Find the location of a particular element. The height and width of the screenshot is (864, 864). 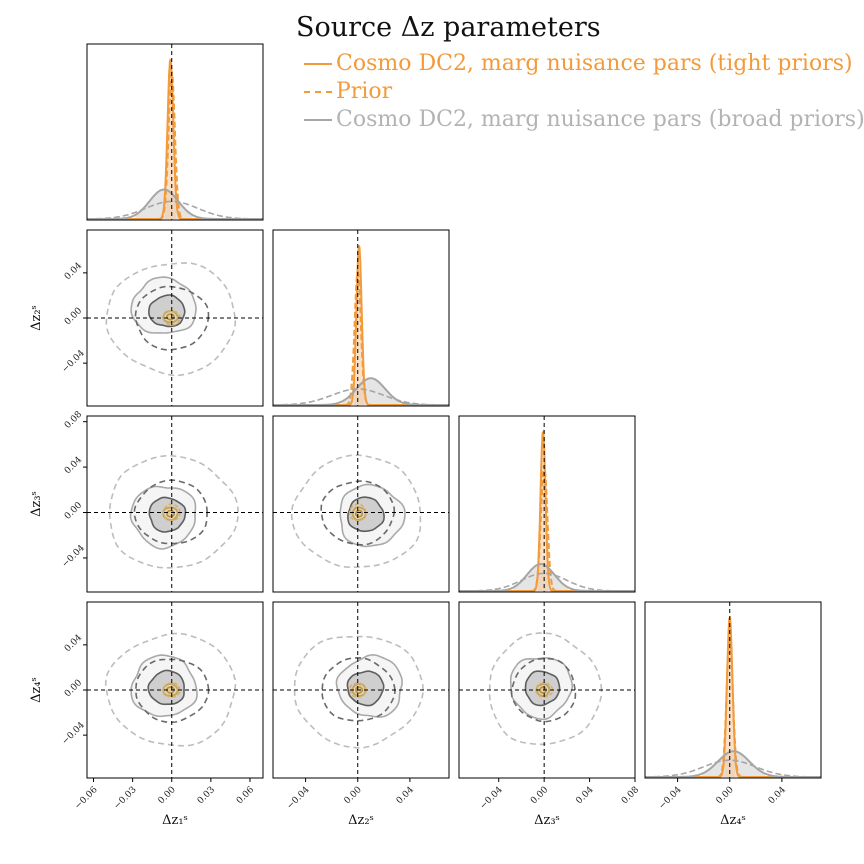

legend-label: Prior is located at coordinates (364, 91).